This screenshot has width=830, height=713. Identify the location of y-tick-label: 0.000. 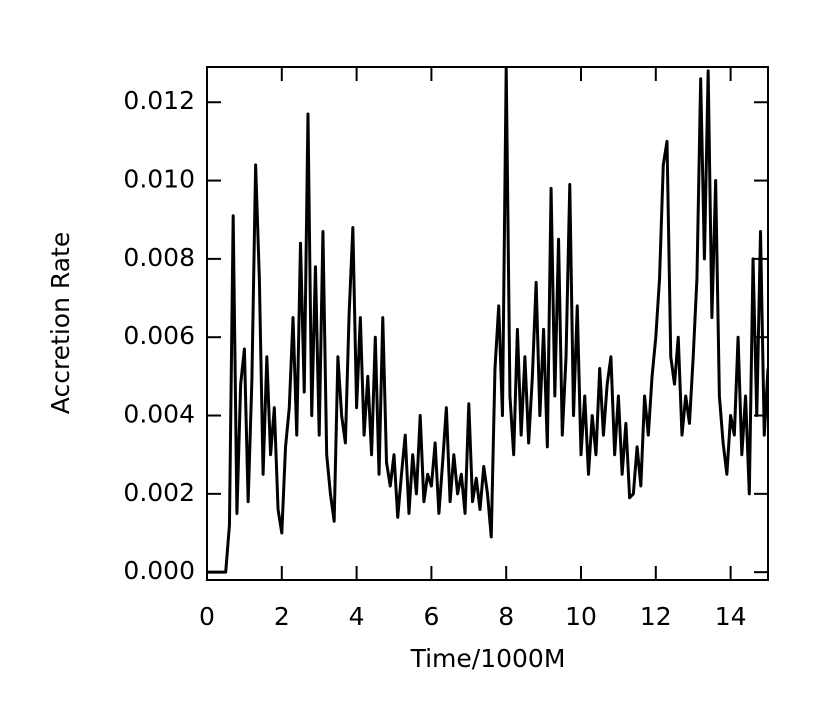
(159, 570).